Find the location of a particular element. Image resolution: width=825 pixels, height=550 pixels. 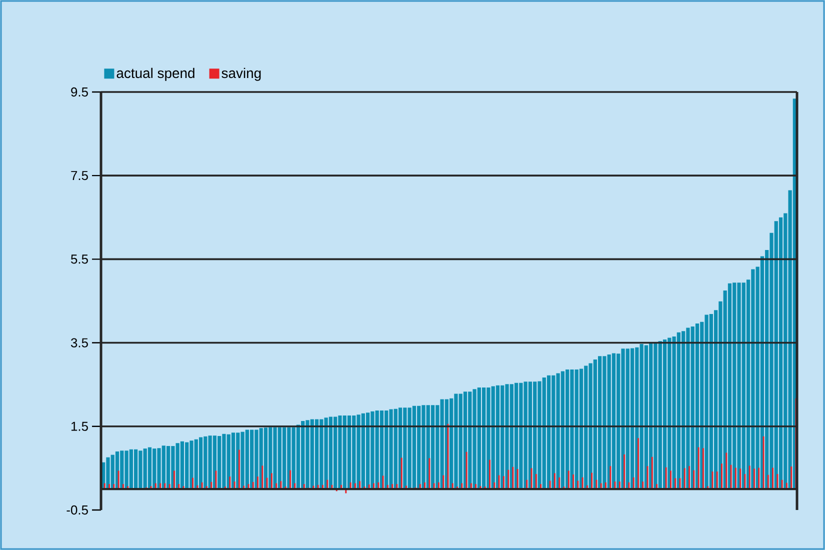

y-tick-label: 1.5 is located at coordinates (79, 426).